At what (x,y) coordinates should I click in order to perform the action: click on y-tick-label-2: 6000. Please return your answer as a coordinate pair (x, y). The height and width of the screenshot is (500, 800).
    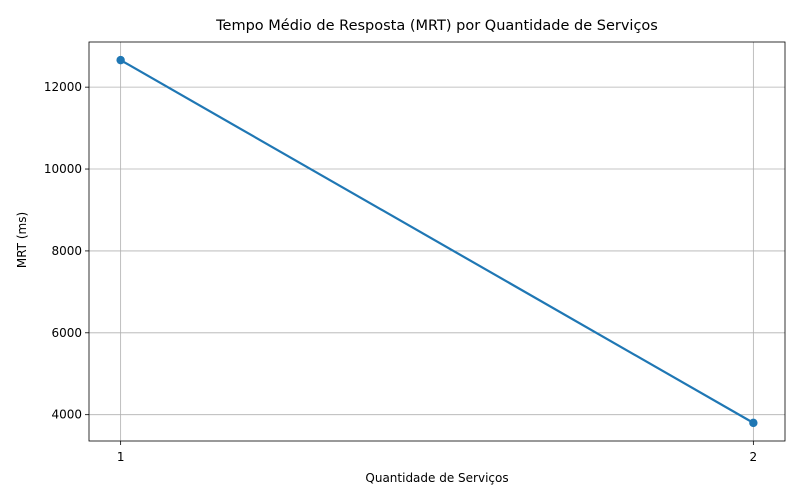
    Looking at the image, I should click on (66, 333).